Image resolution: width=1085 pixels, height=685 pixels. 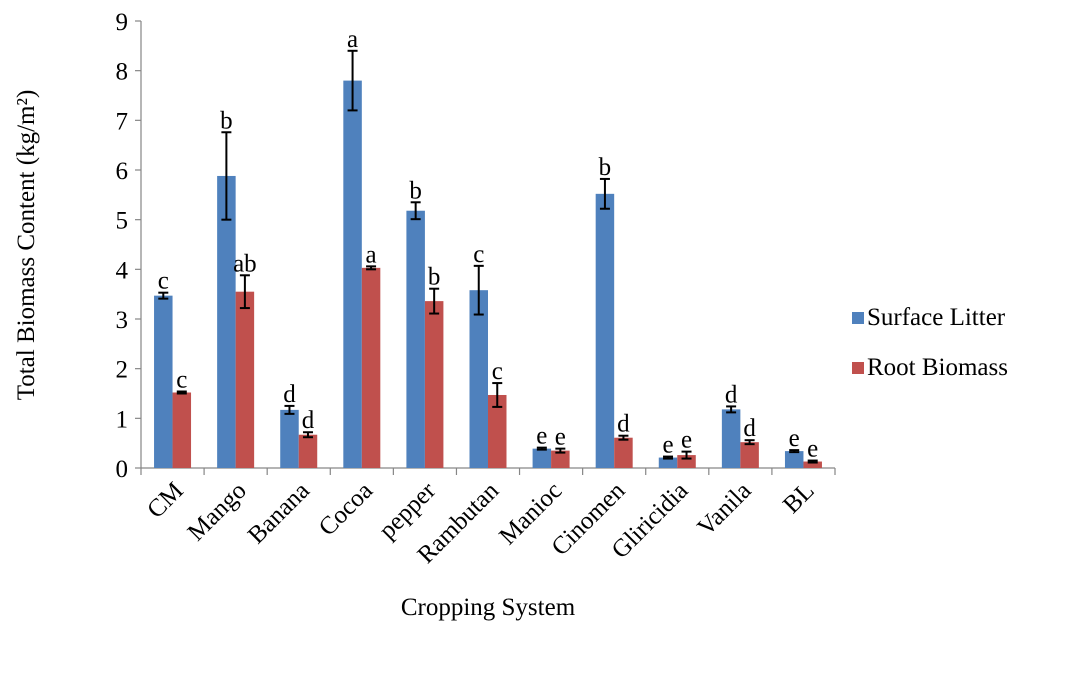 What do you see at coordinates (122, 121) in the screenshot?
I see `y-tick-label: 7` at bounding box center [122, 121].